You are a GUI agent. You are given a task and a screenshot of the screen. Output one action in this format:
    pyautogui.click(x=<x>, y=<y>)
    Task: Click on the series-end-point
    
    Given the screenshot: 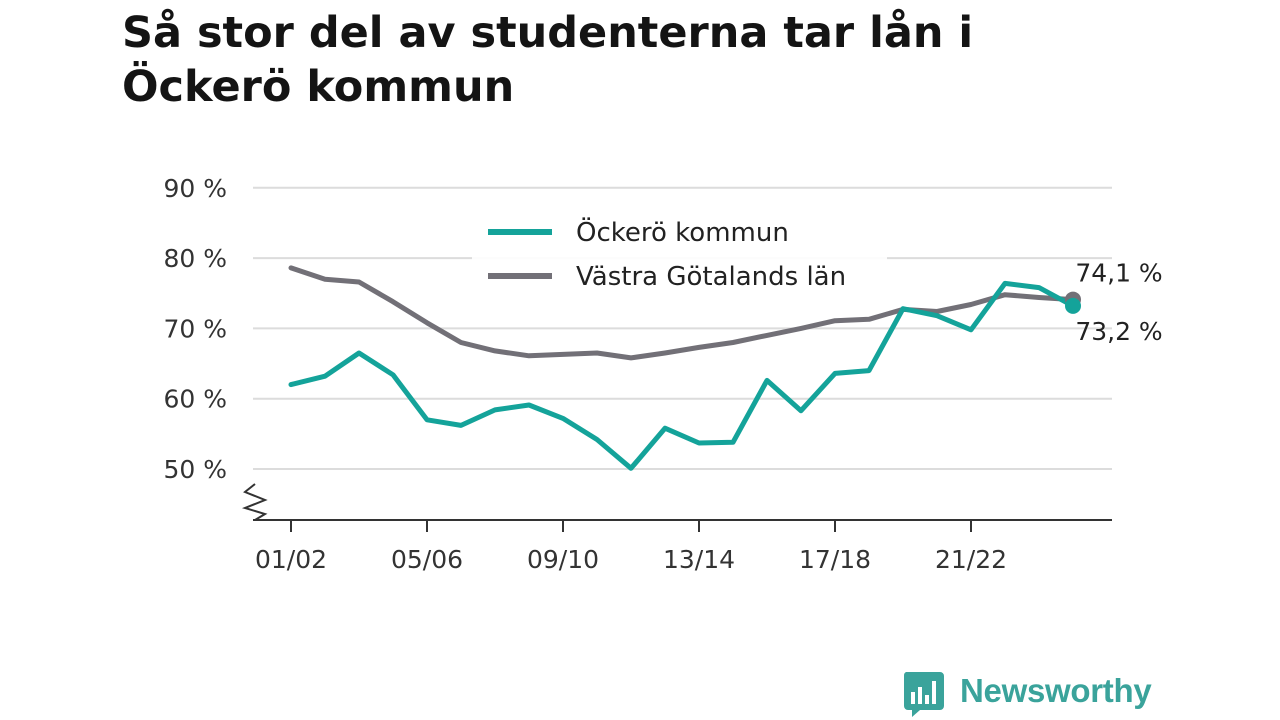 What is the action you would take?
    pyautogui.click(x=1073, y=305)
    